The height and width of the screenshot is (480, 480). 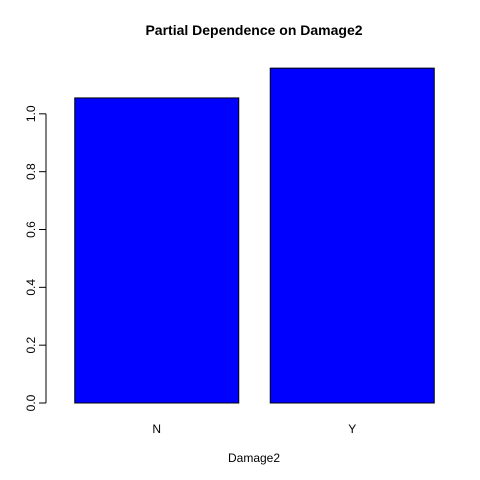 I want to click on x-axis-label: Damage2, so click(x=254, y=458).